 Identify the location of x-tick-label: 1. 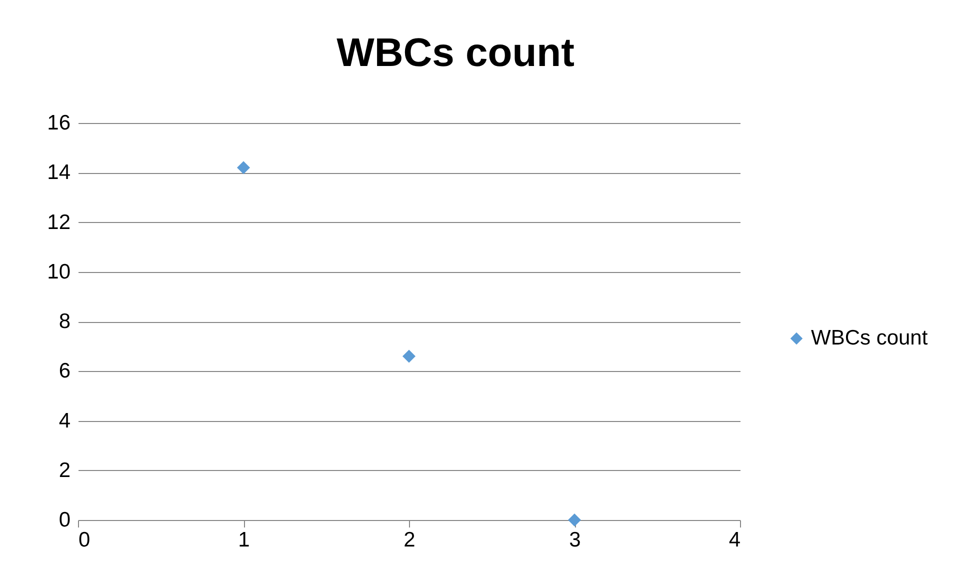
(244, 540).